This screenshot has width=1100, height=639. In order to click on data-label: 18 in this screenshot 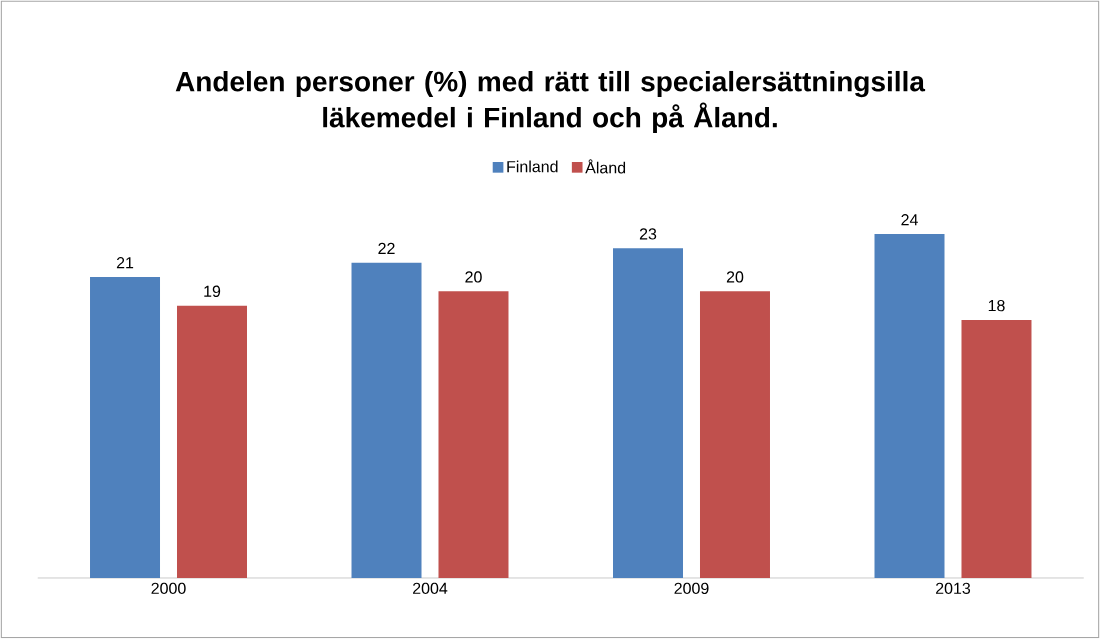, I will do `click(996, 305)`.